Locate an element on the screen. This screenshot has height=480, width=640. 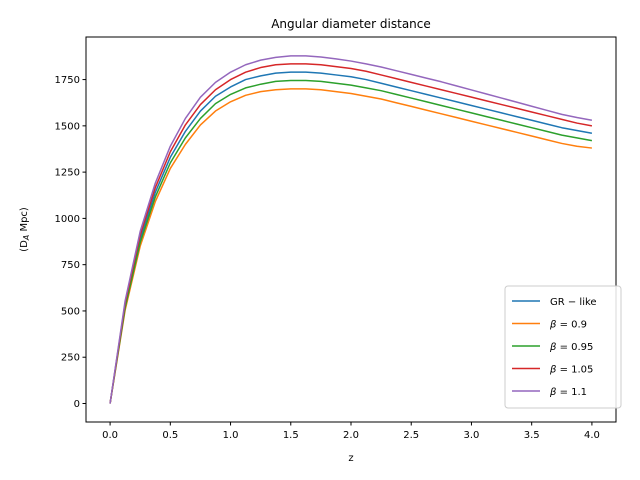
y-axis-label: (DA Mpc) is located at coordinates (25, 229).